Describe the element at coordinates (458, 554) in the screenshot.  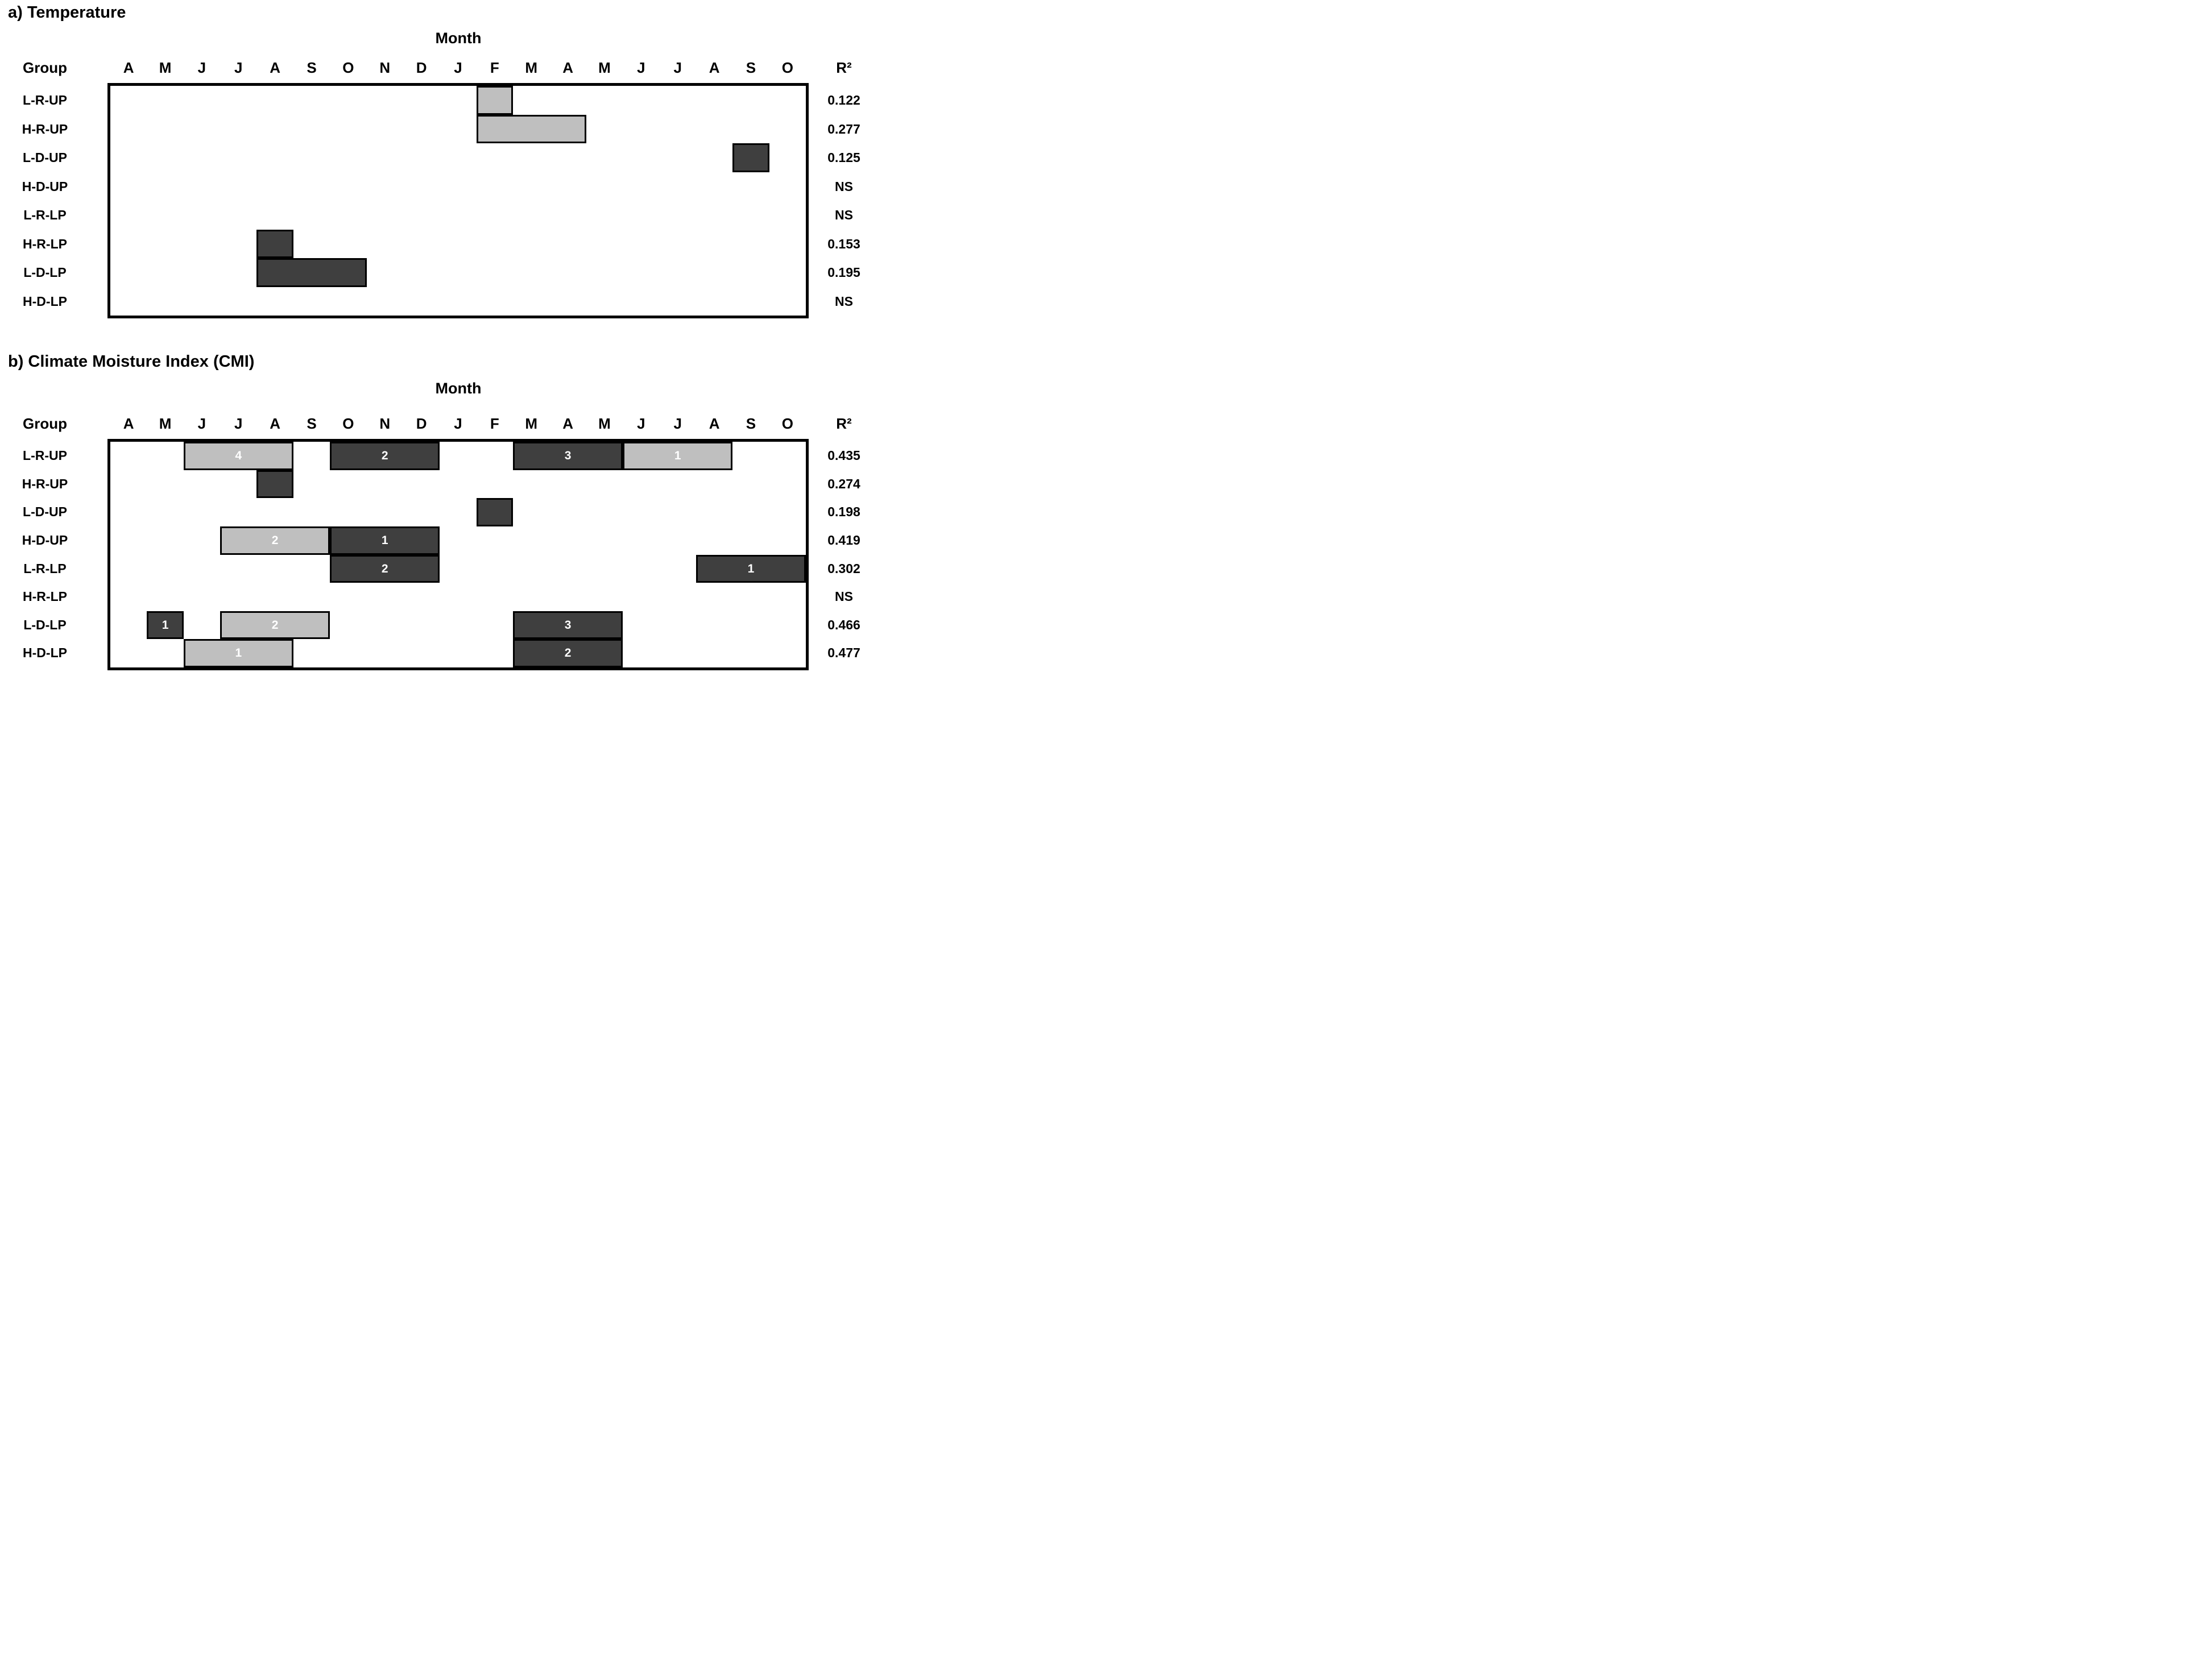
I see `panel-b-plot-box: 4 2 3 1 2 1 2 1 1 2 3 1 2` at that location.